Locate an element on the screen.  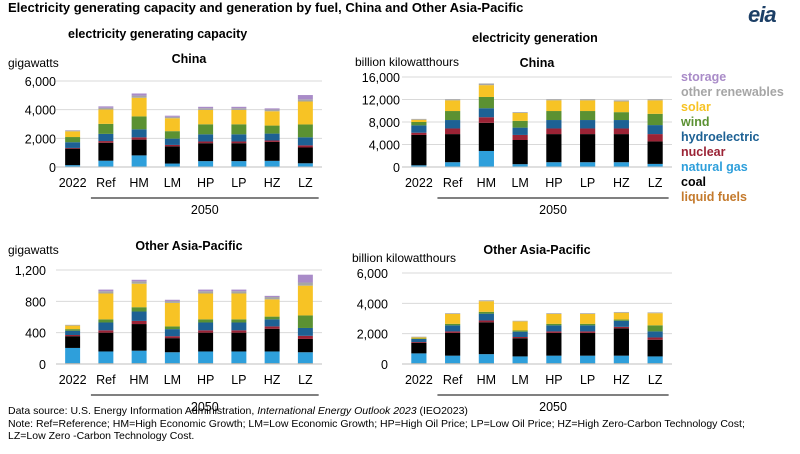
x-tick-label: Ref is located at coordinates (453, 183).